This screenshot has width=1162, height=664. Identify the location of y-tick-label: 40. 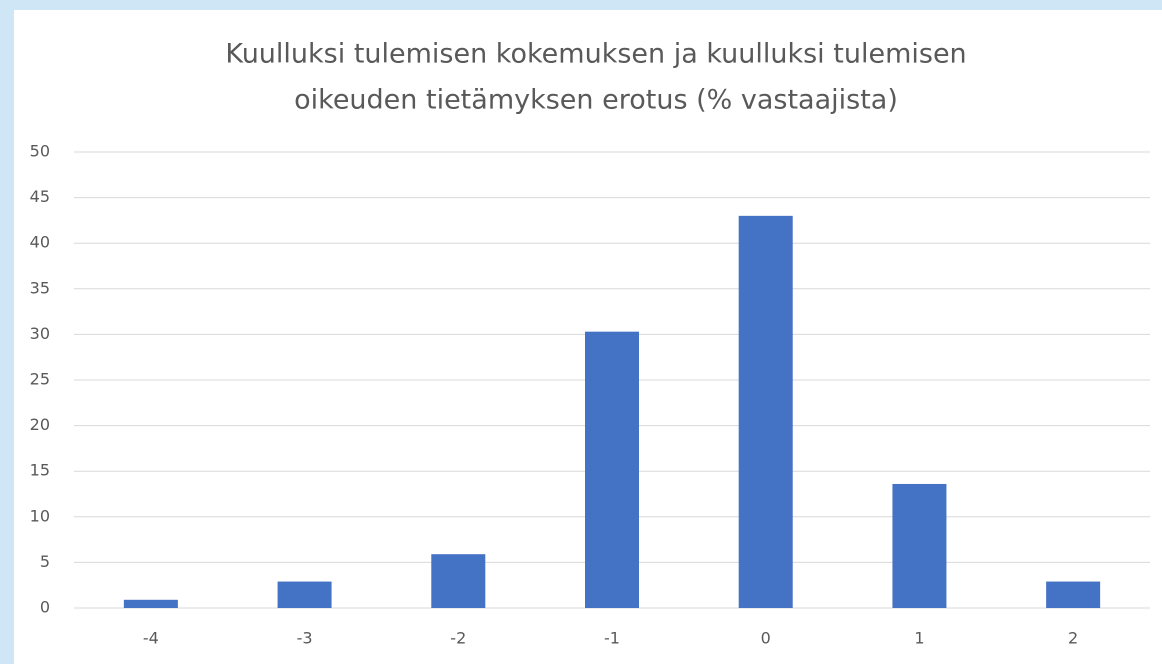
(40, 242).